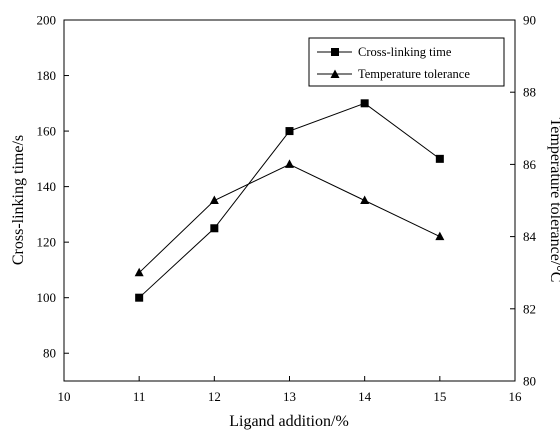  What do you see at coordinates (335, 52) in the screenshot?
I see `legend-marker-square` at bounding box center [335, 52].